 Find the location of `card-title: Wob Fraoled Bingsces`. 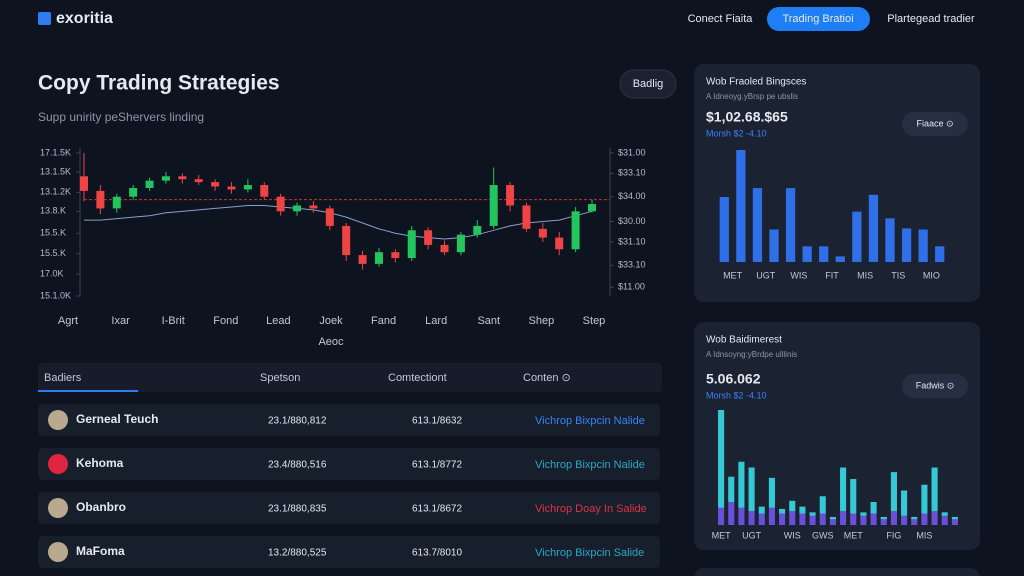

card-title: Wob Fraoled Bingsces is located at coordinates (756, 82).